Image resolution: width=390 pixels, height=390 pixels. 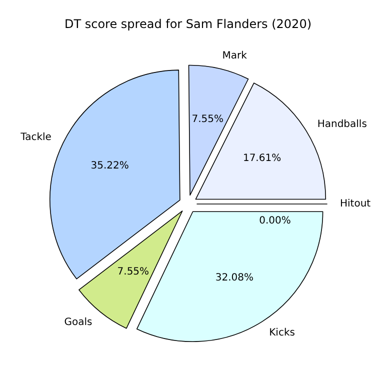 I want to click on category-label: Hitout, so click(x=355, y=204).